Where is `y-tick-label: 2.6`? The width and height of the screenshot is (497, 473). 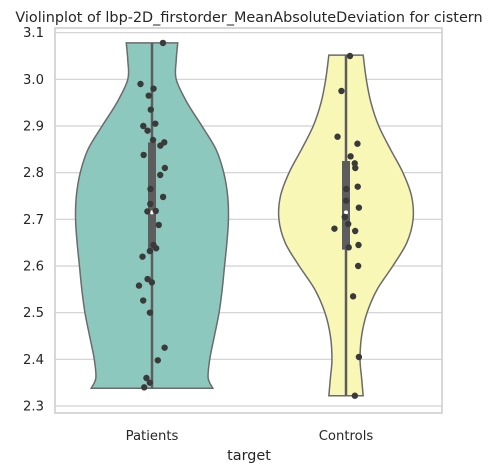 y-tick-label: 2.6 is located at coordinates (33, 267).